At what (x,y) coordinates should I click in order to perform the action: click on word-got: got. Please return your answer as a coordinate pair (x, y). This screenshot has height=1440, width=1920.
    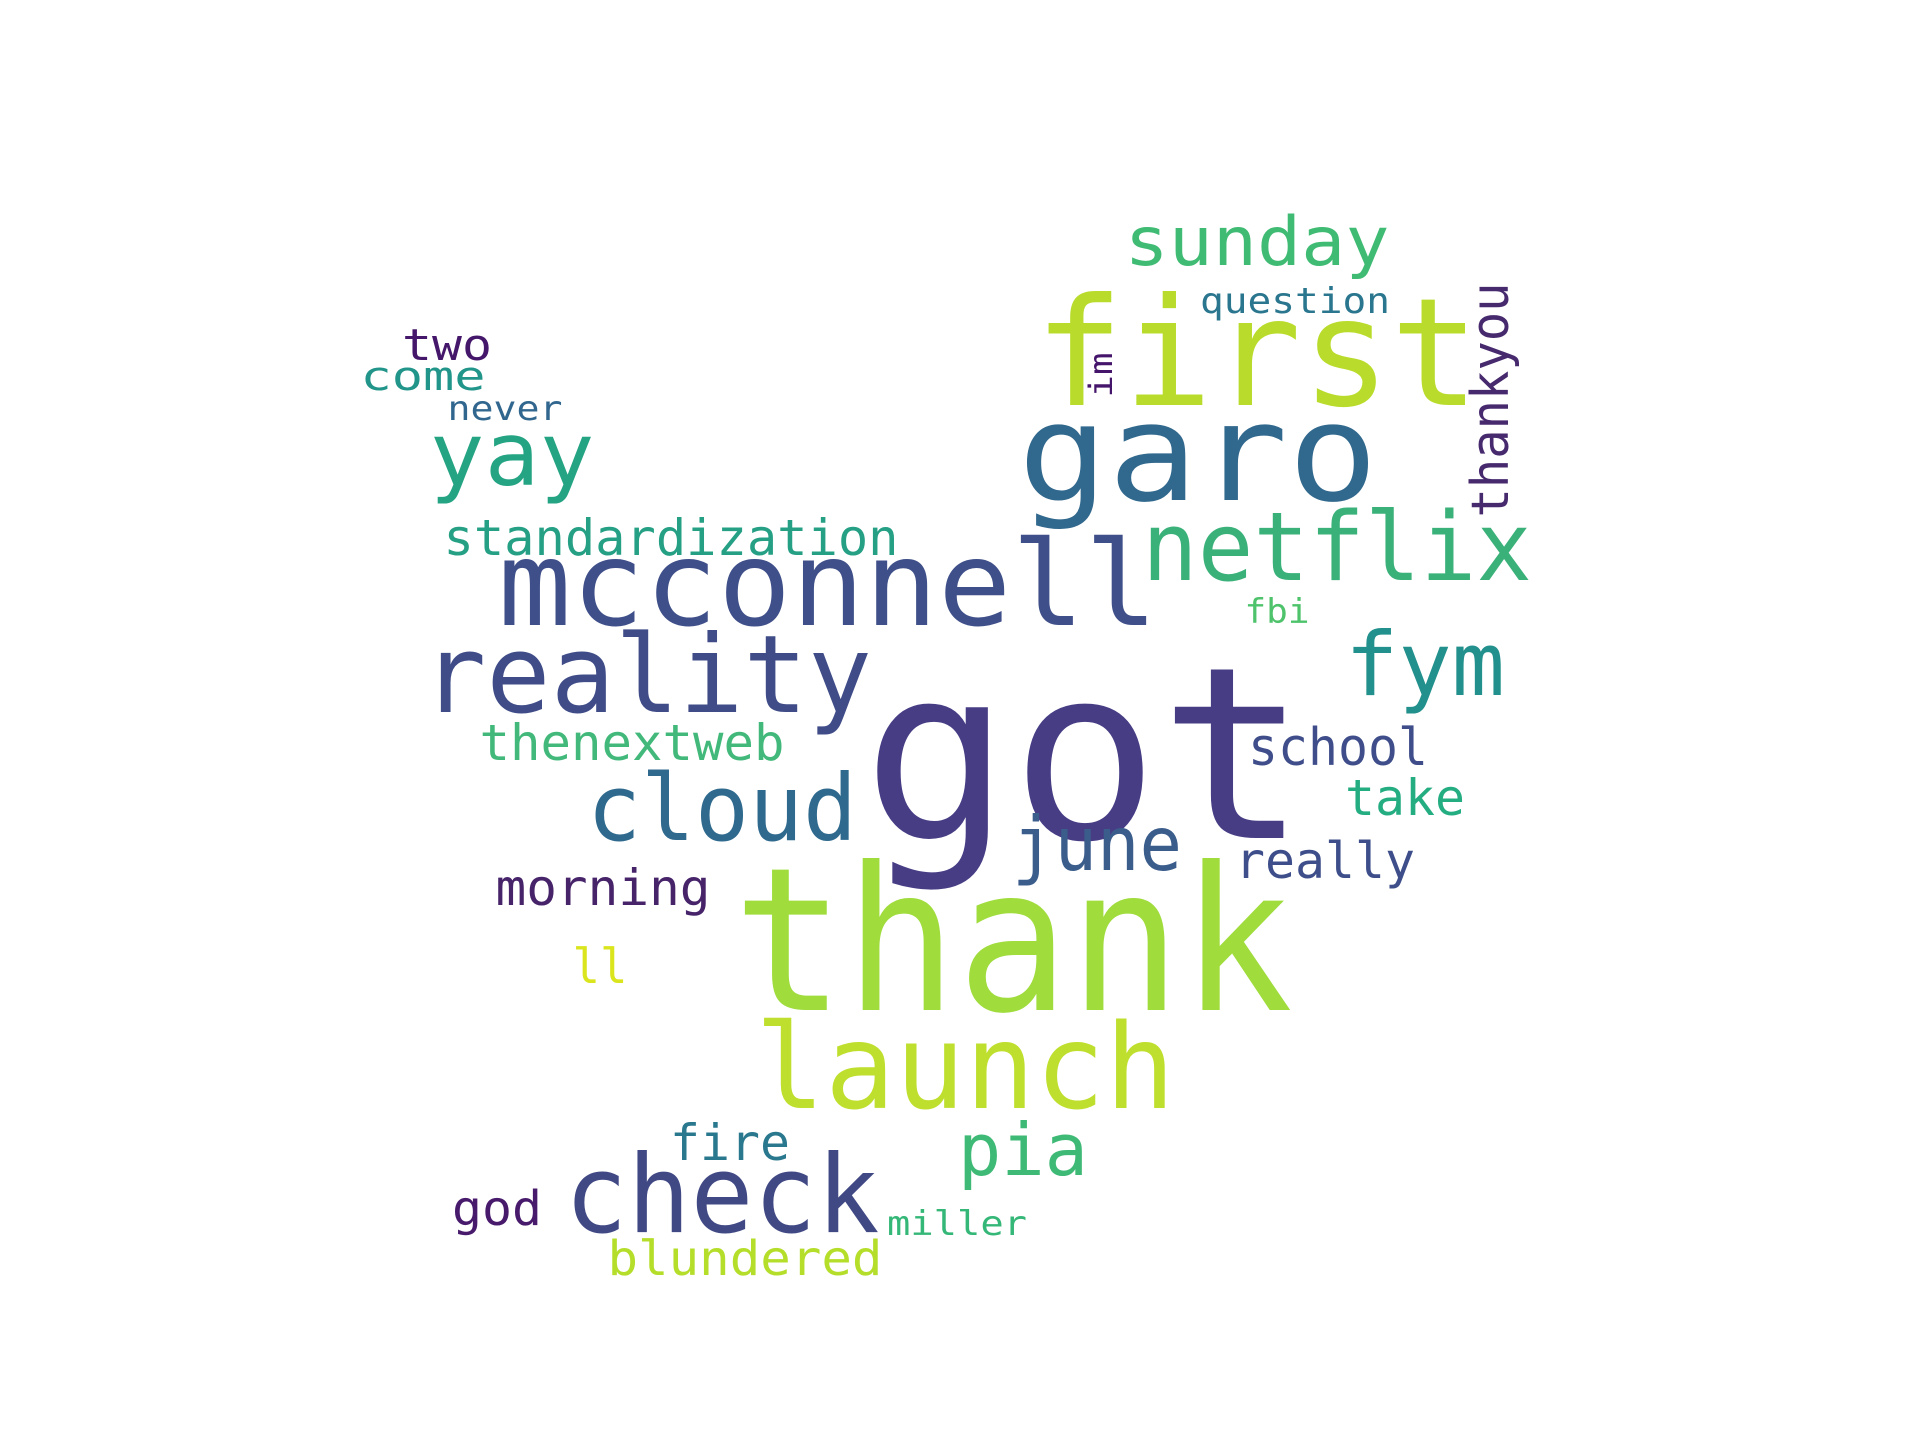
    Looking at the image, I should click on (1085, 755).